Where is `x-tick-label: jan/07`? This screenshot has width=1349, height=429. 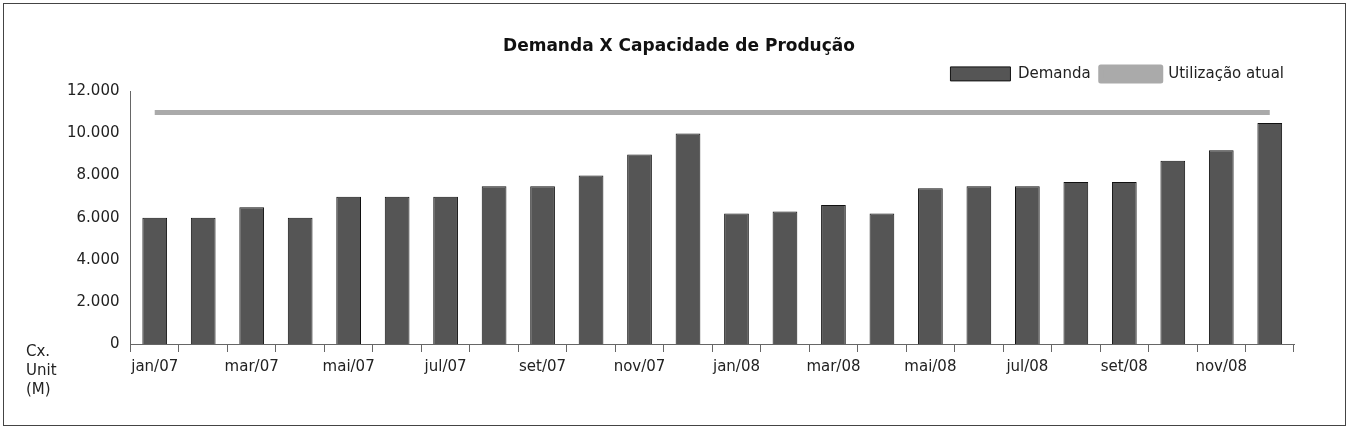 x-tick-label: jan/07 is located at coordinates (154, 365).